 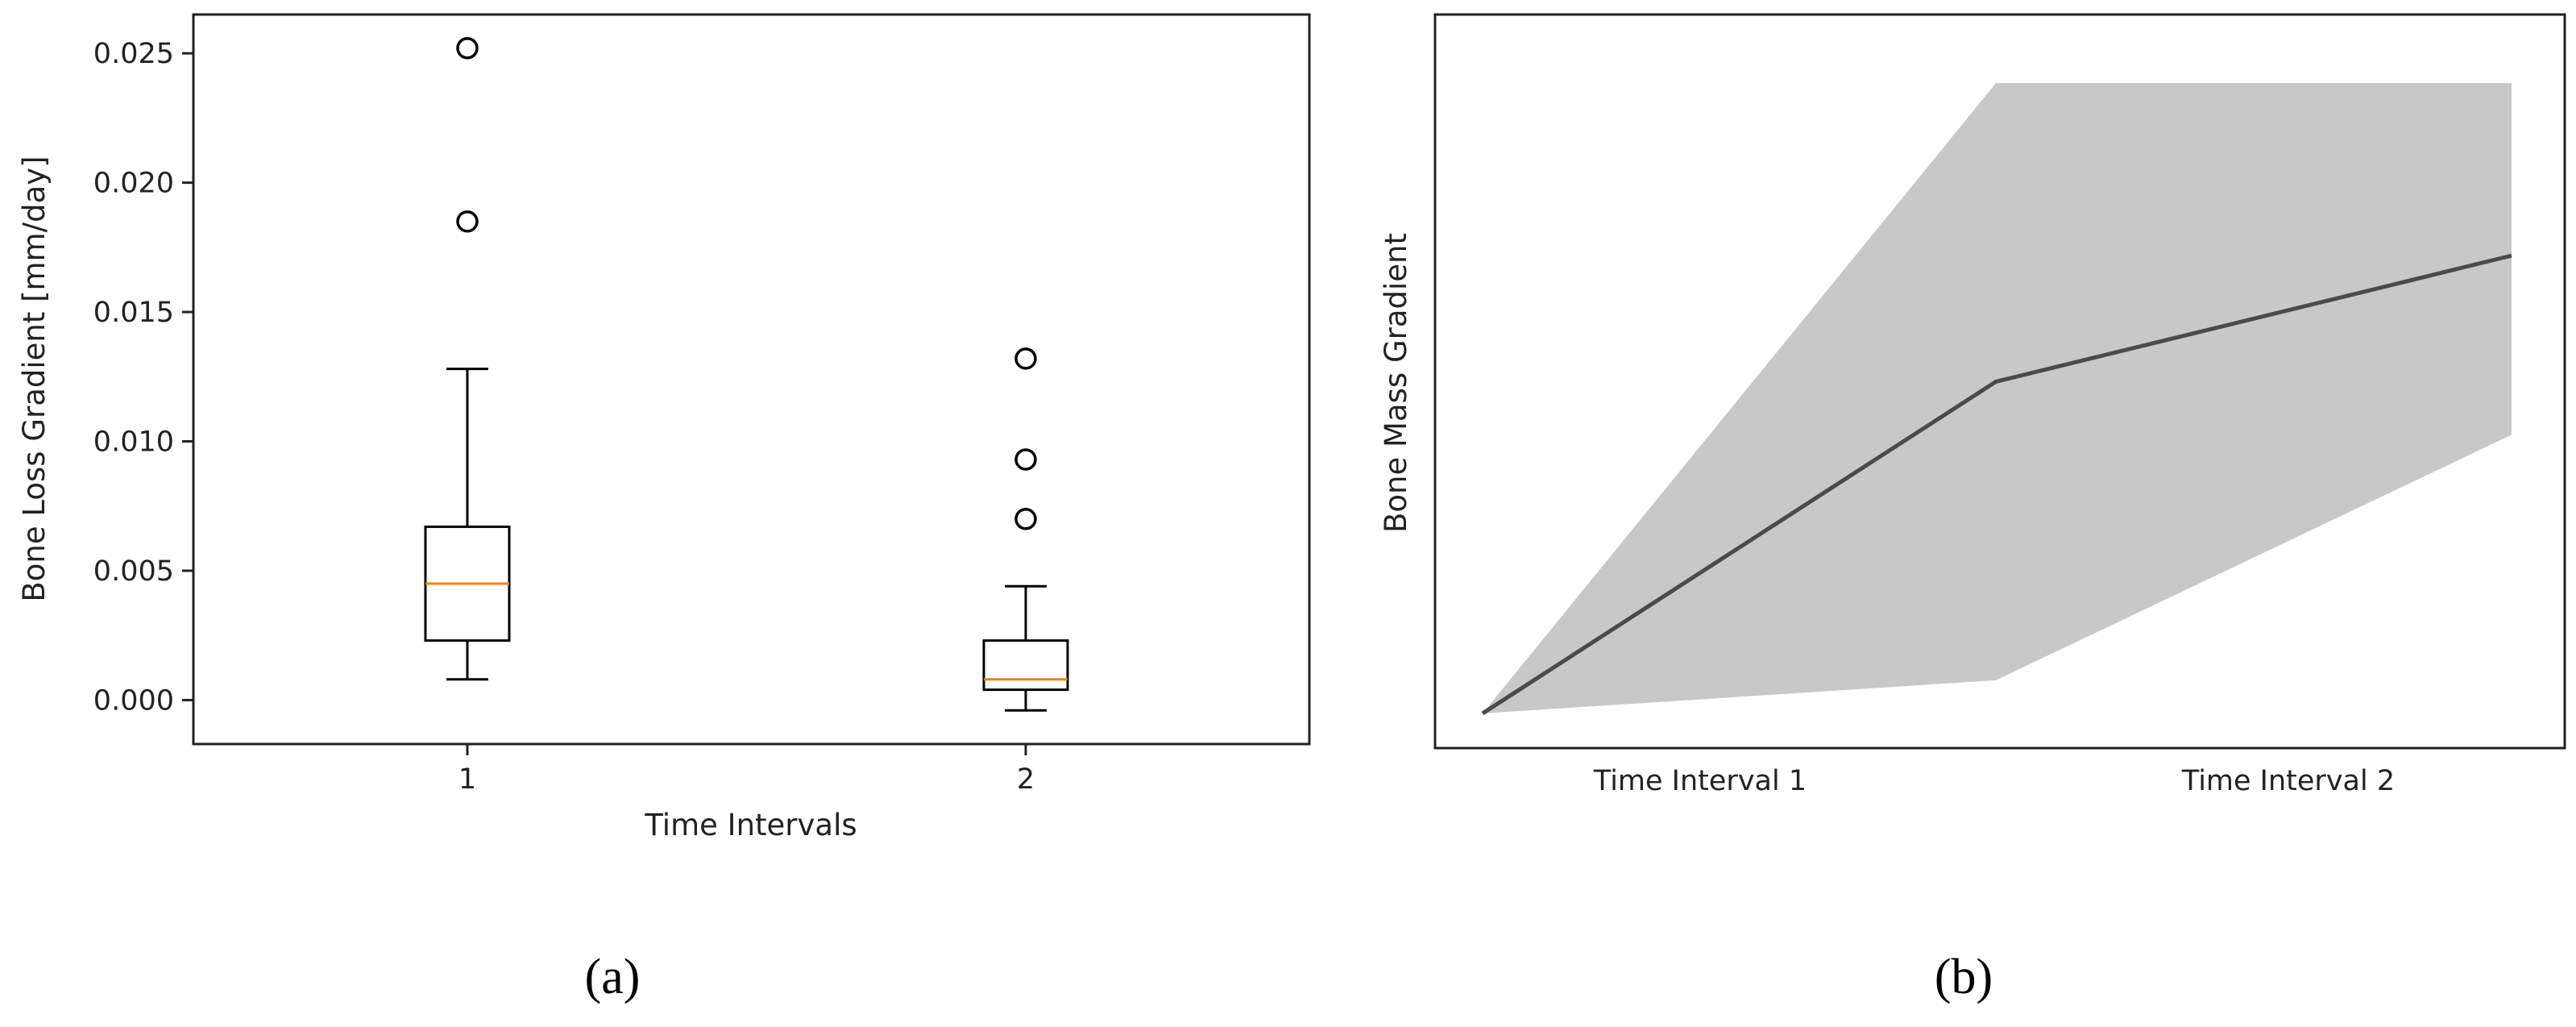 I want to click on panel-label-a: (a), so click(x=613, y=977).